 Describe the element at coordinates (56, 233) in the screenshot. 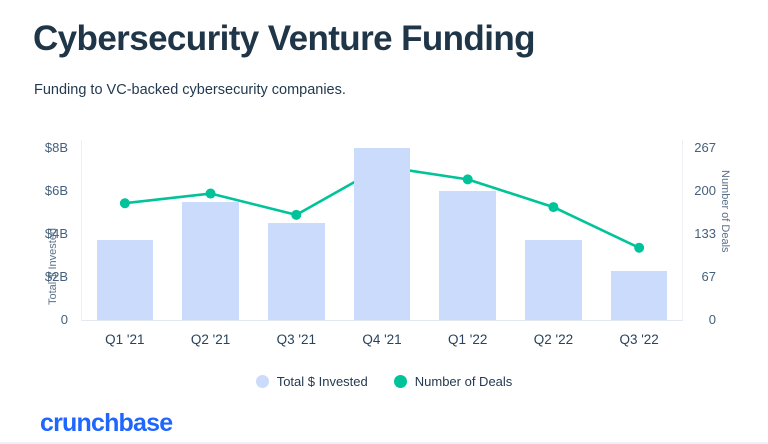

I see `left-tick-label: $4B` at that location.